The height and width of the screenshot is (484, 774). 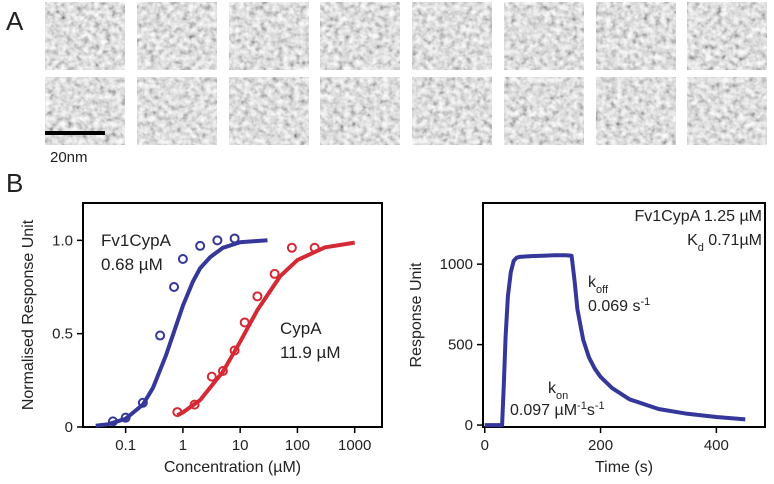 I want to click on x-axis-label: Time (s), so click(x=624, y=467).